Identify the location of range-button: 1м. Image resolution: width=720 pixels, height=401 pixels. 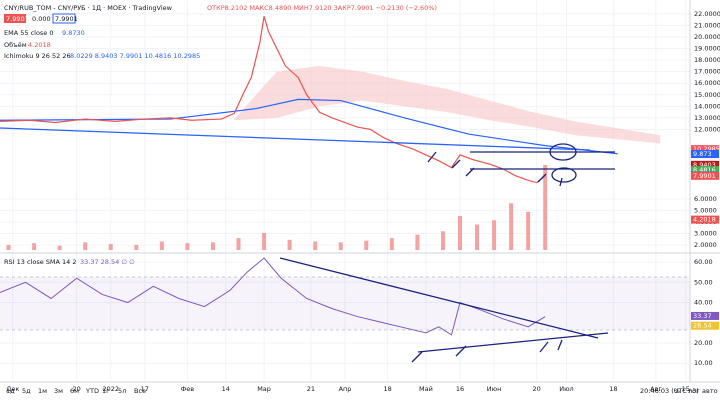
(42, 391).